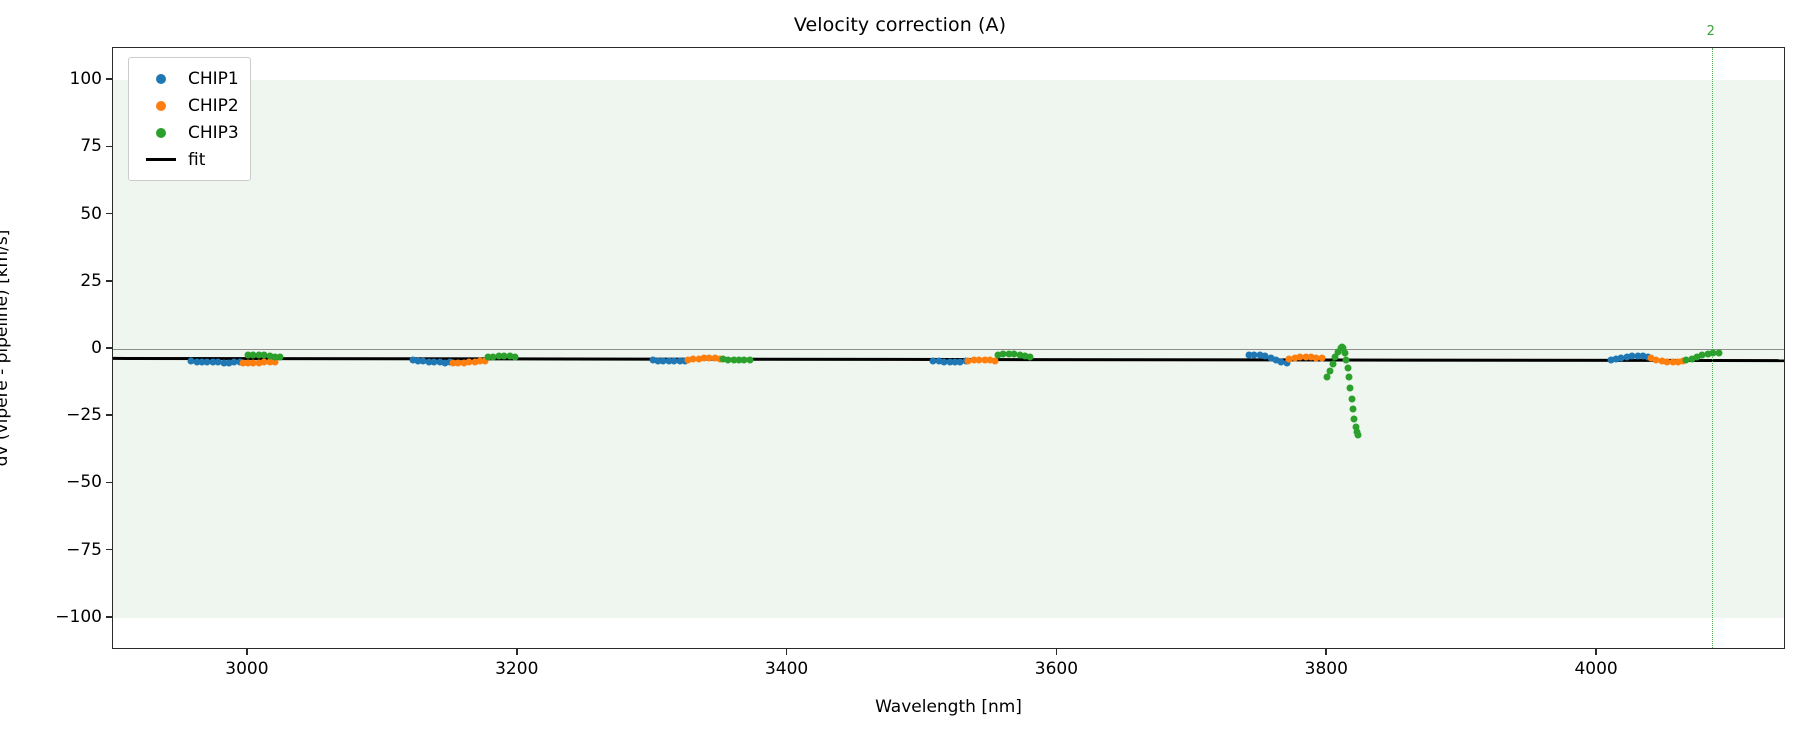 Image resolution: width=1800 pixels, height=750 pixels. What do you see at coordinates (91, 146) in the screenshot?
I see `y-tick-label: 75` at bounding box center [91, 146].